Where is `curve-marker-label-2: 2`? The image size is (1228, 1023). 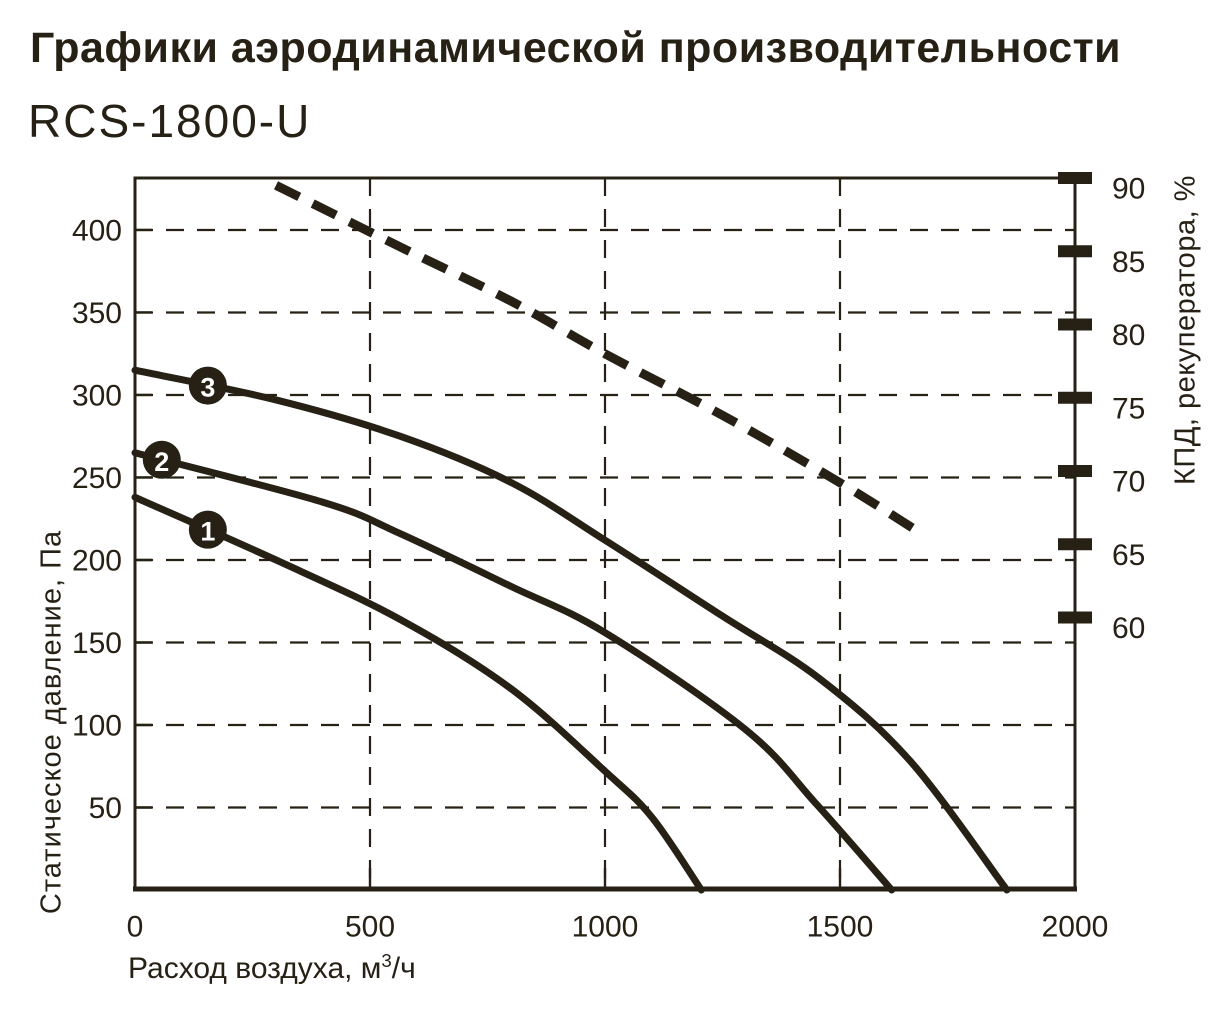
curve-marker-label-2: 2 is located at coordinates (161, 462).